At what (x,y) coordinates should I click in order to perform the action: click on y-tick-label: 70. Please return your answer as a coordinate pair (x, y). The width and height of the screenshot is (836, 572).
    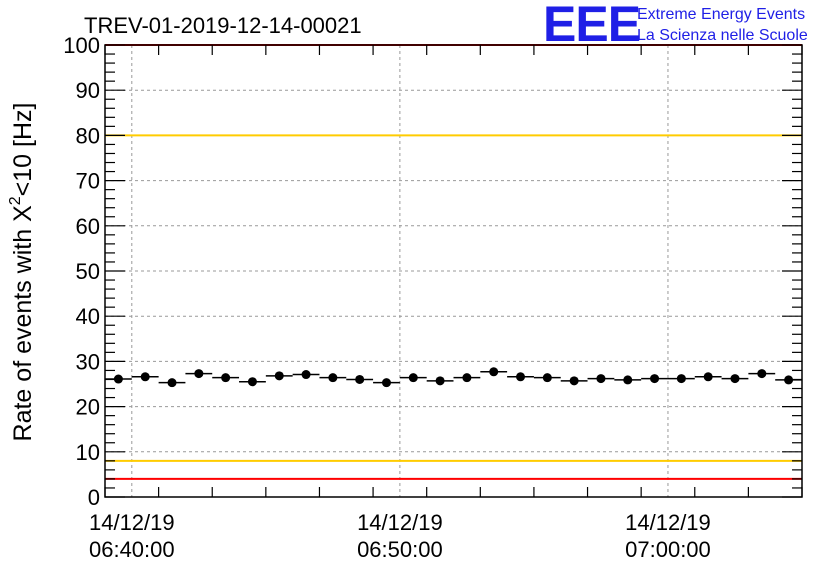
    Looking at the image, I should click on (88, 181).